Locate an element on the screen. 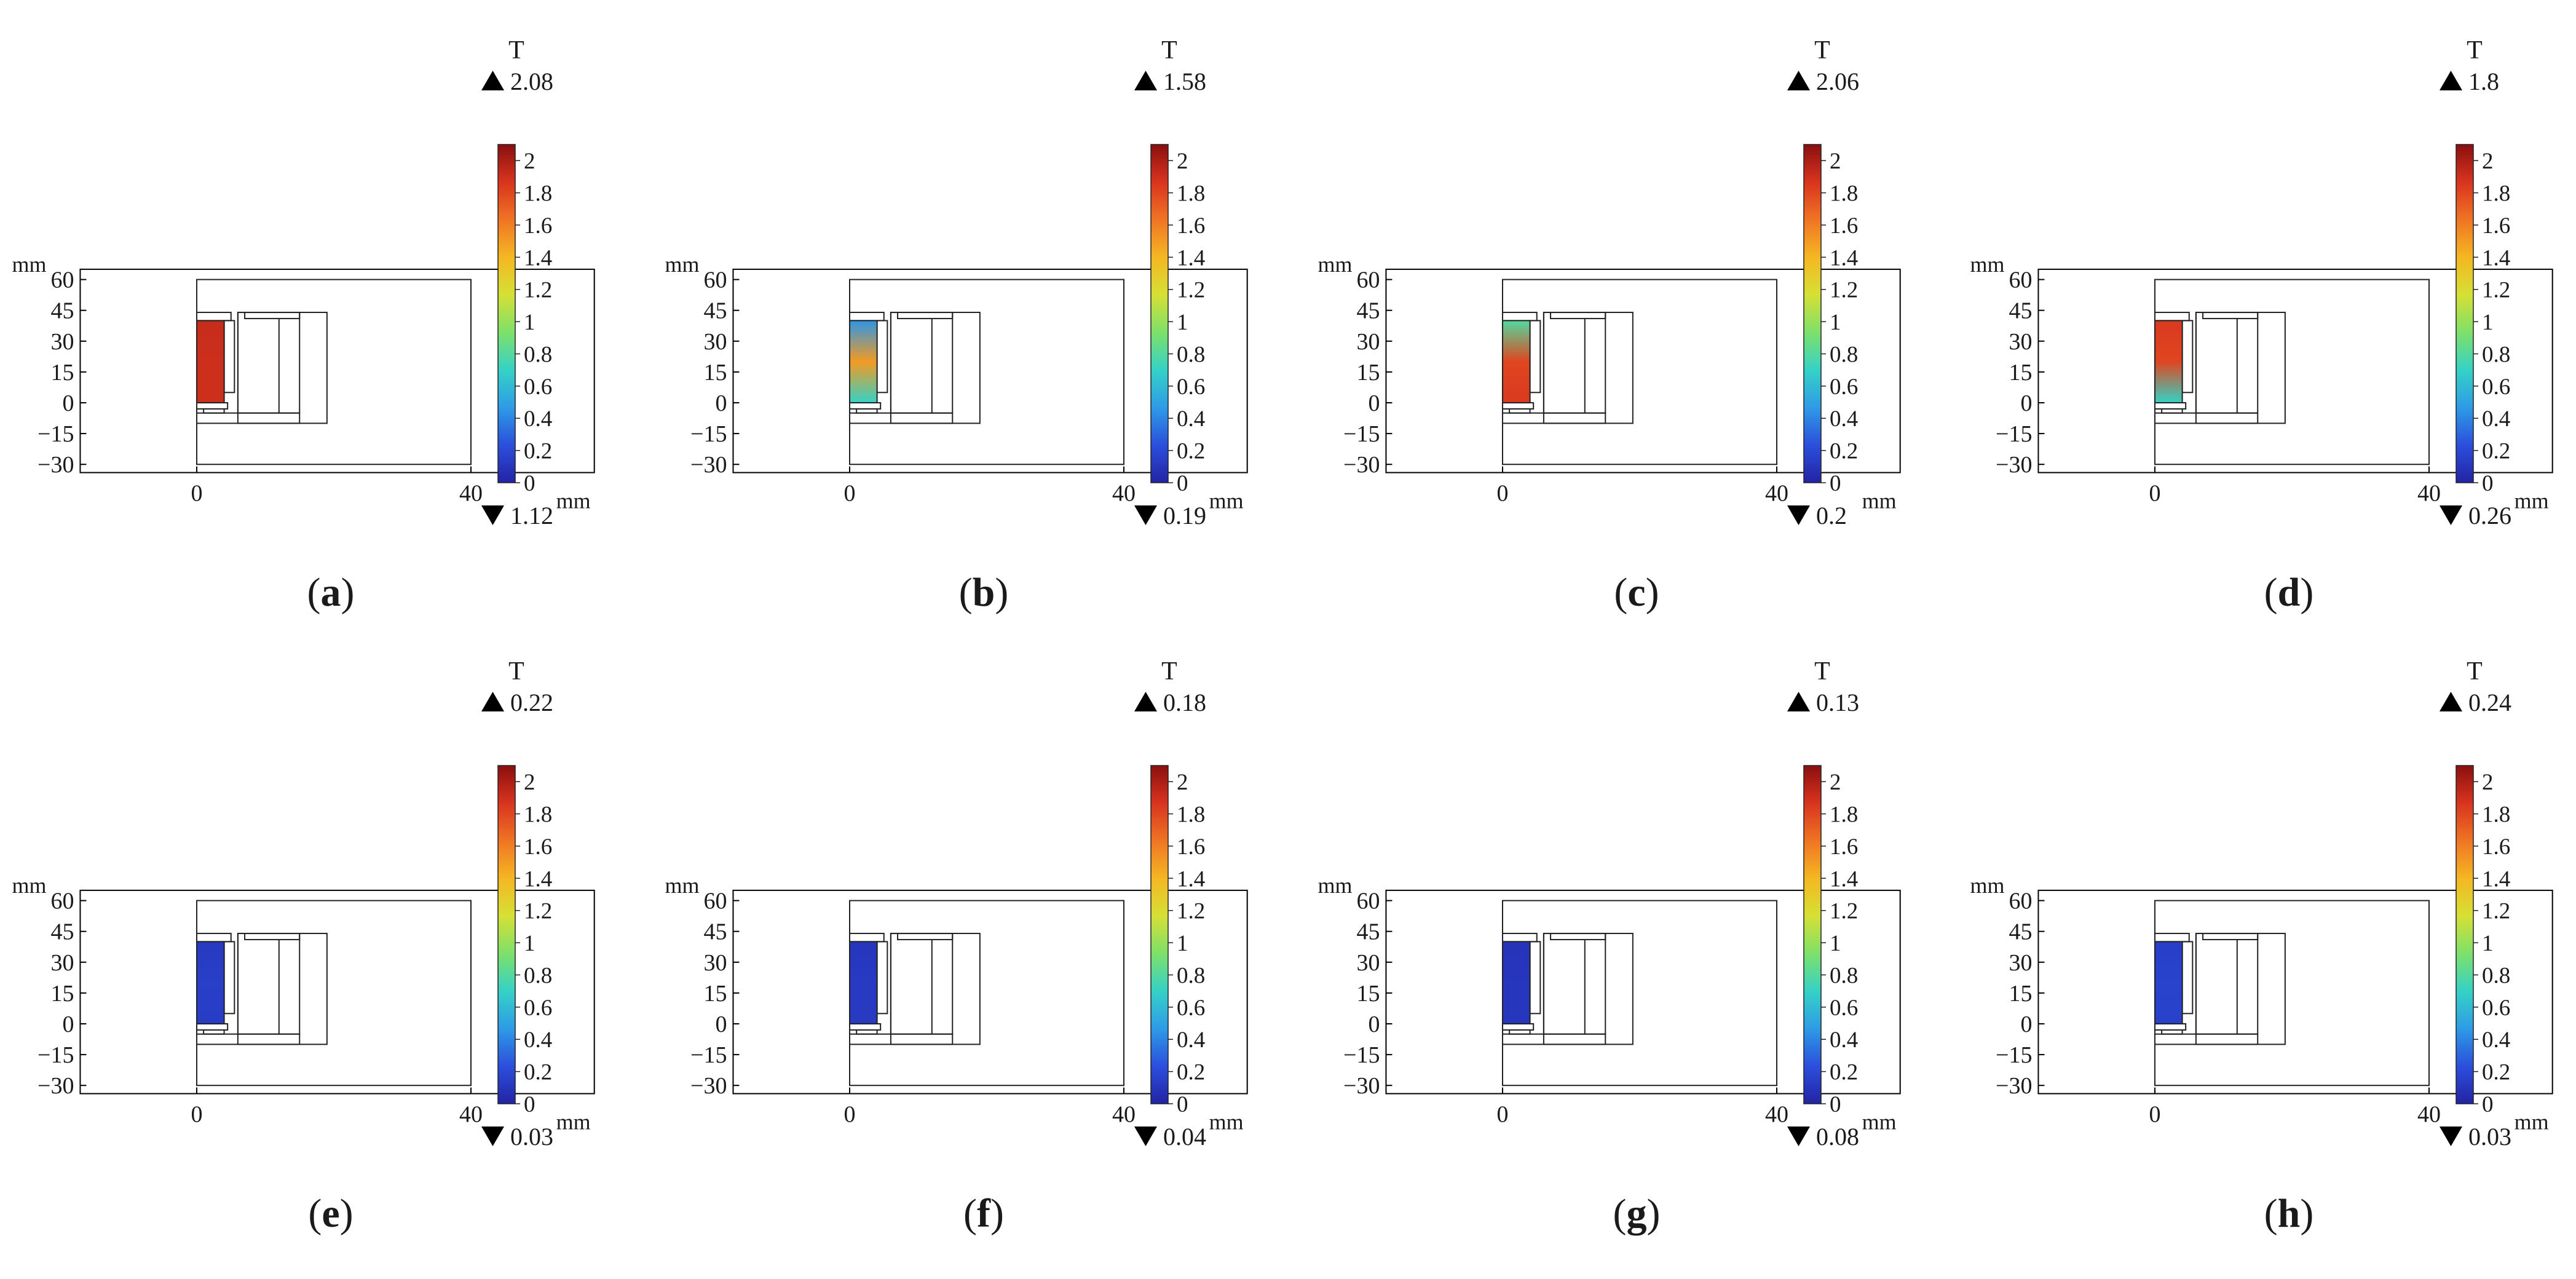  max-value: 0.13 is located at coordinates (1837, 702).